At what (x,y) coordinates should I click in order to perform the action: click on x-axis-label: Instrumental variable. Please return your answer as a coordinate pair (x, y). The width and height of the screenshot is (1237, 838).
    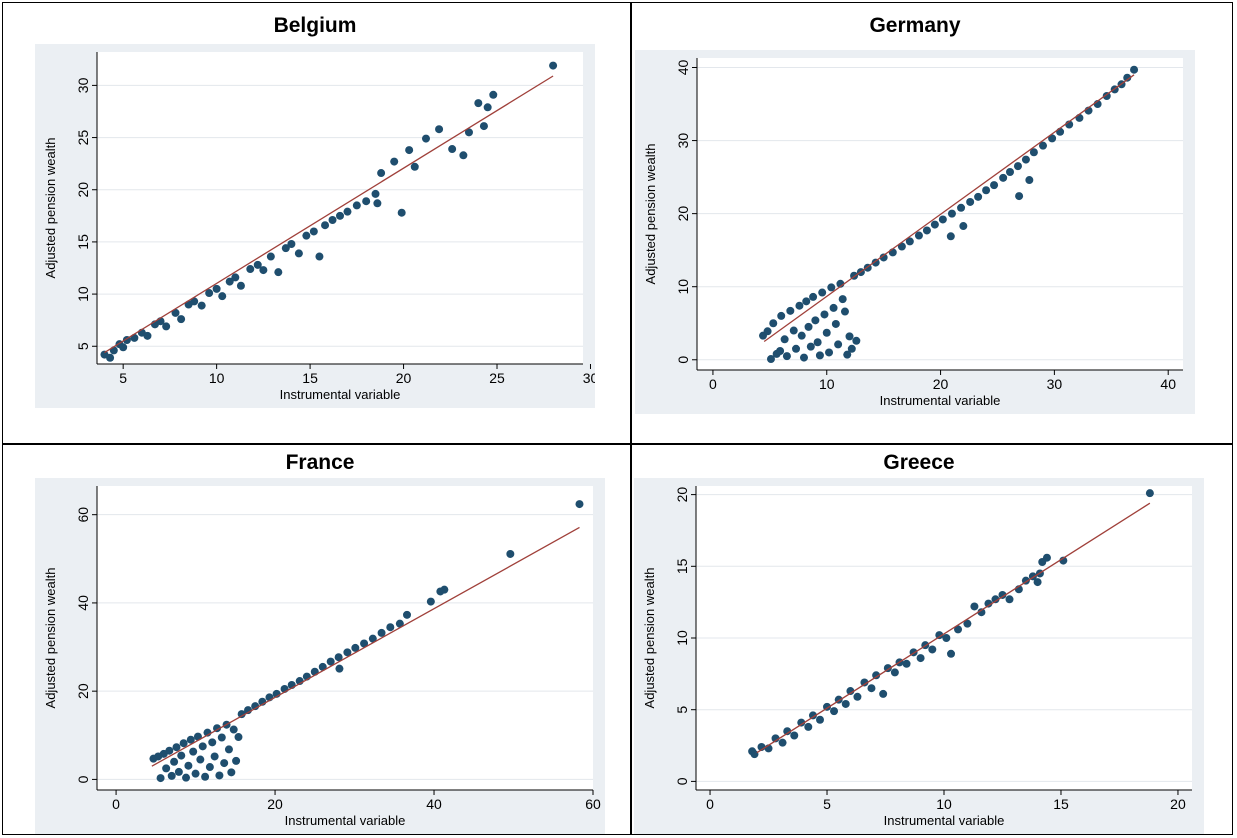
    Looking at the image, I should click on (940, 400).